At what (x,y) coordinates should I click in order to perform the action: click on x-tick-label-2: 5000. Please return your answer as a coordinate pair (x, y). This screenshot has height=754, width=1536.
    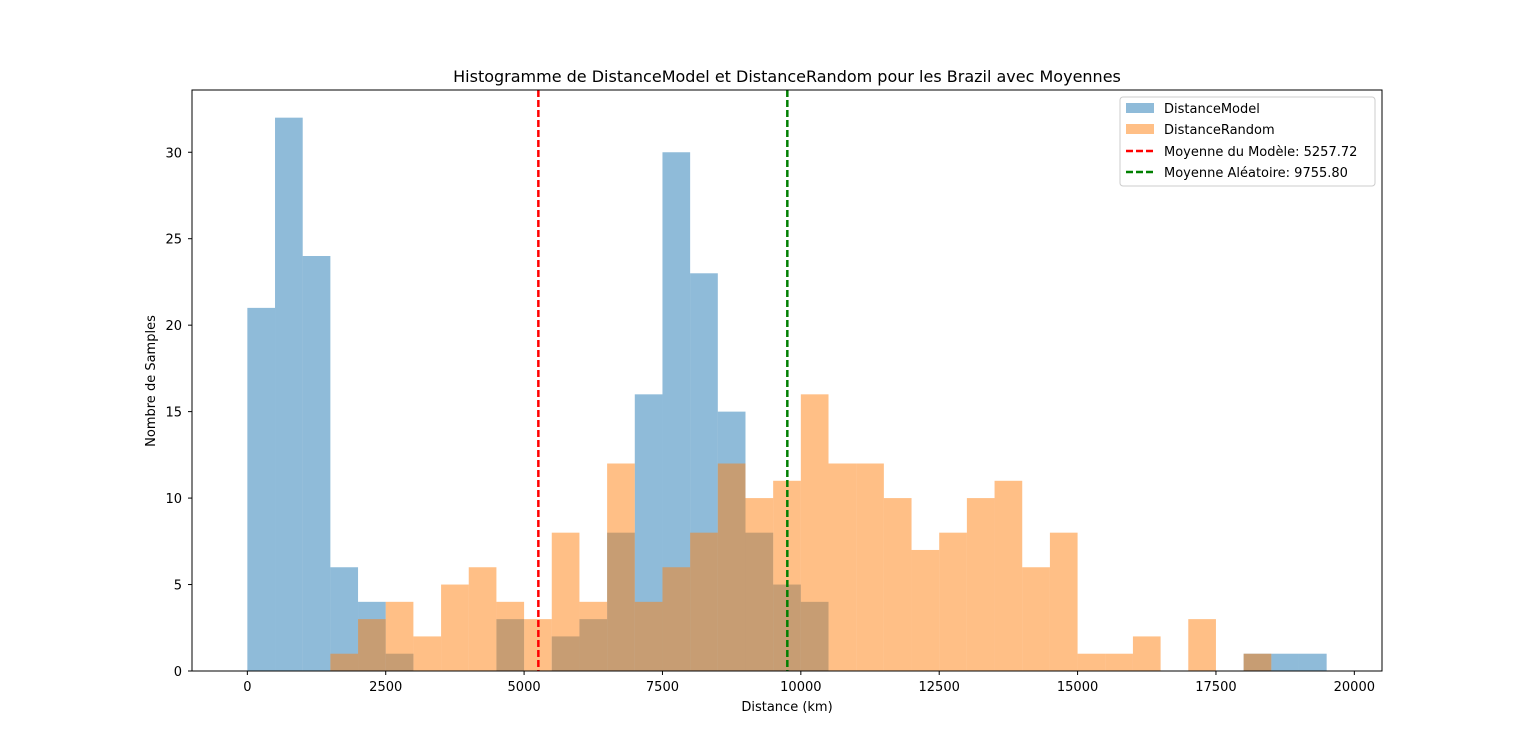
    Looking at the image, I should click on (524, 687).